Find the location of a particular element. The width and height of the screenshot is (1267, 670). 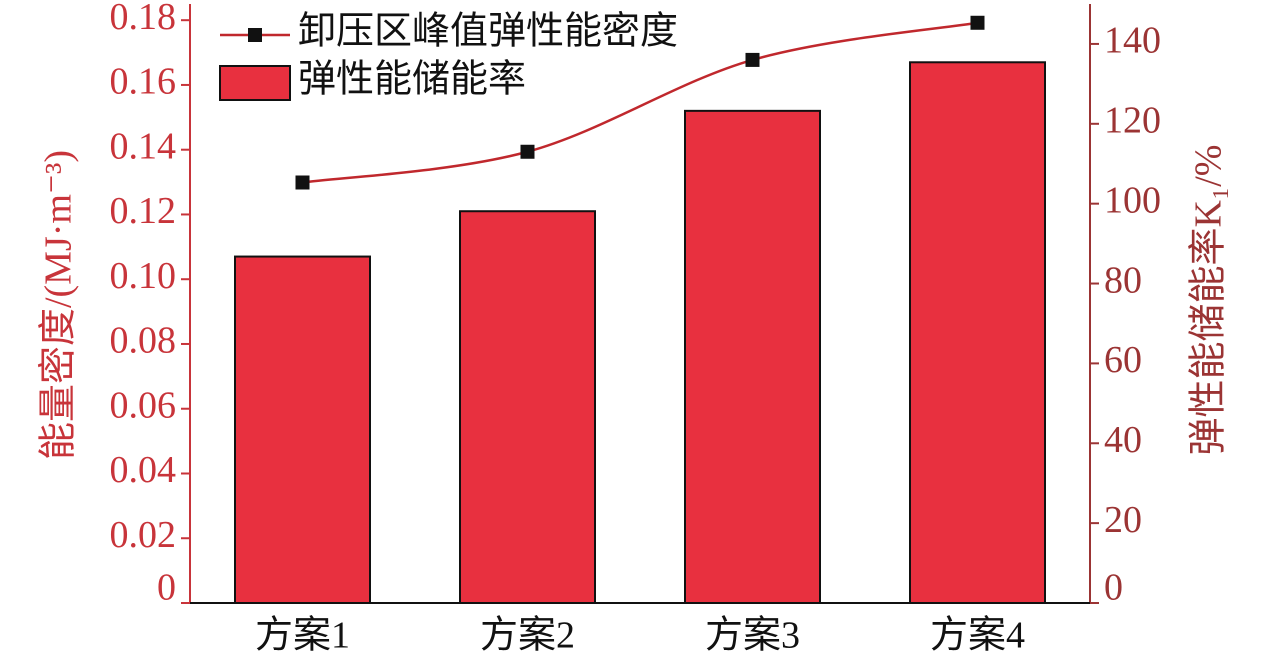

line is located at coordinates (640, 102).